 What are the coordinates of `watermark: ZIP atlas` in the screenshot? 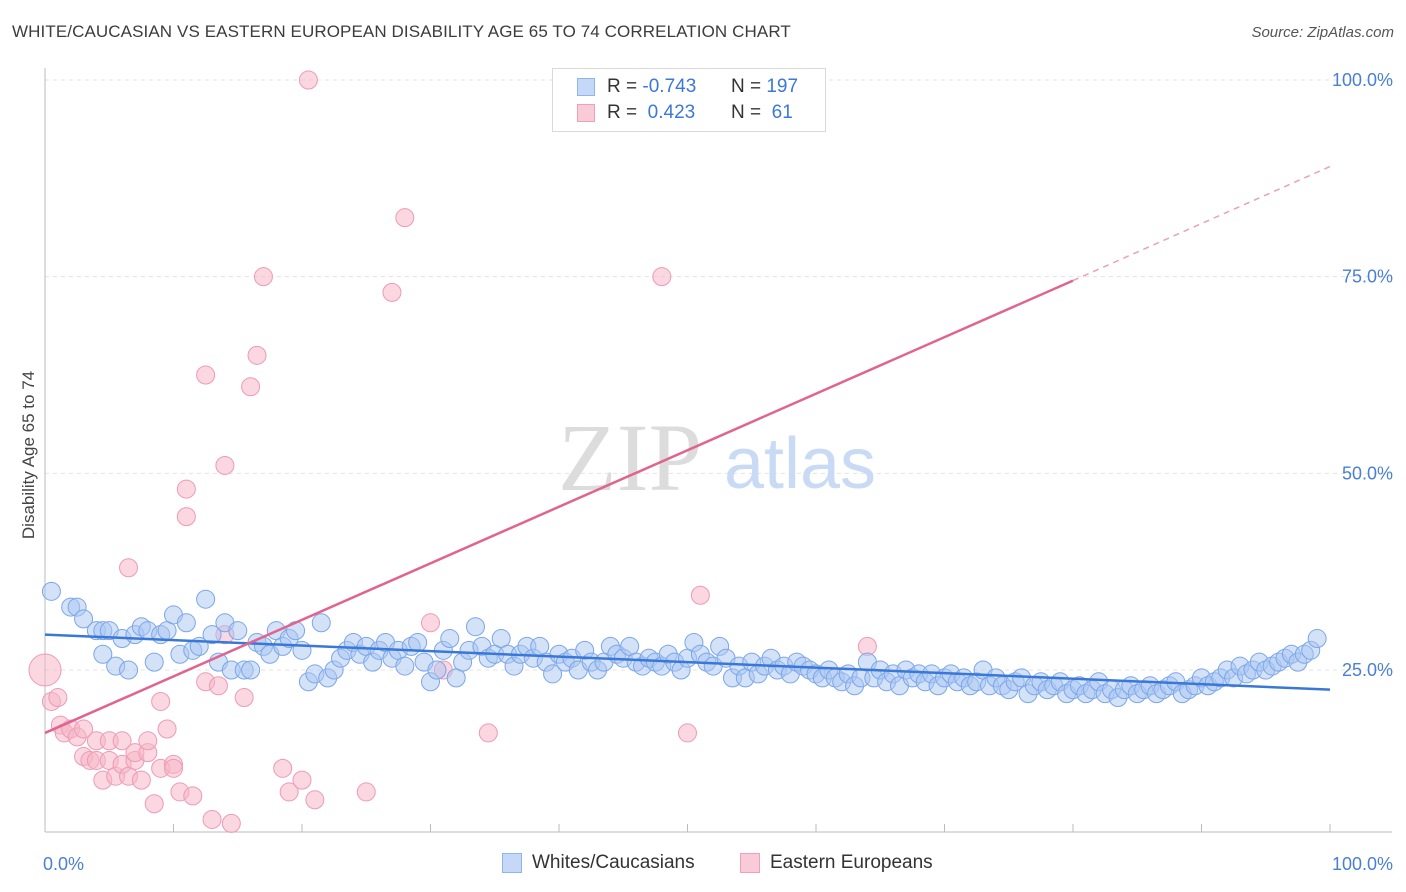 It's located at (717, 457).